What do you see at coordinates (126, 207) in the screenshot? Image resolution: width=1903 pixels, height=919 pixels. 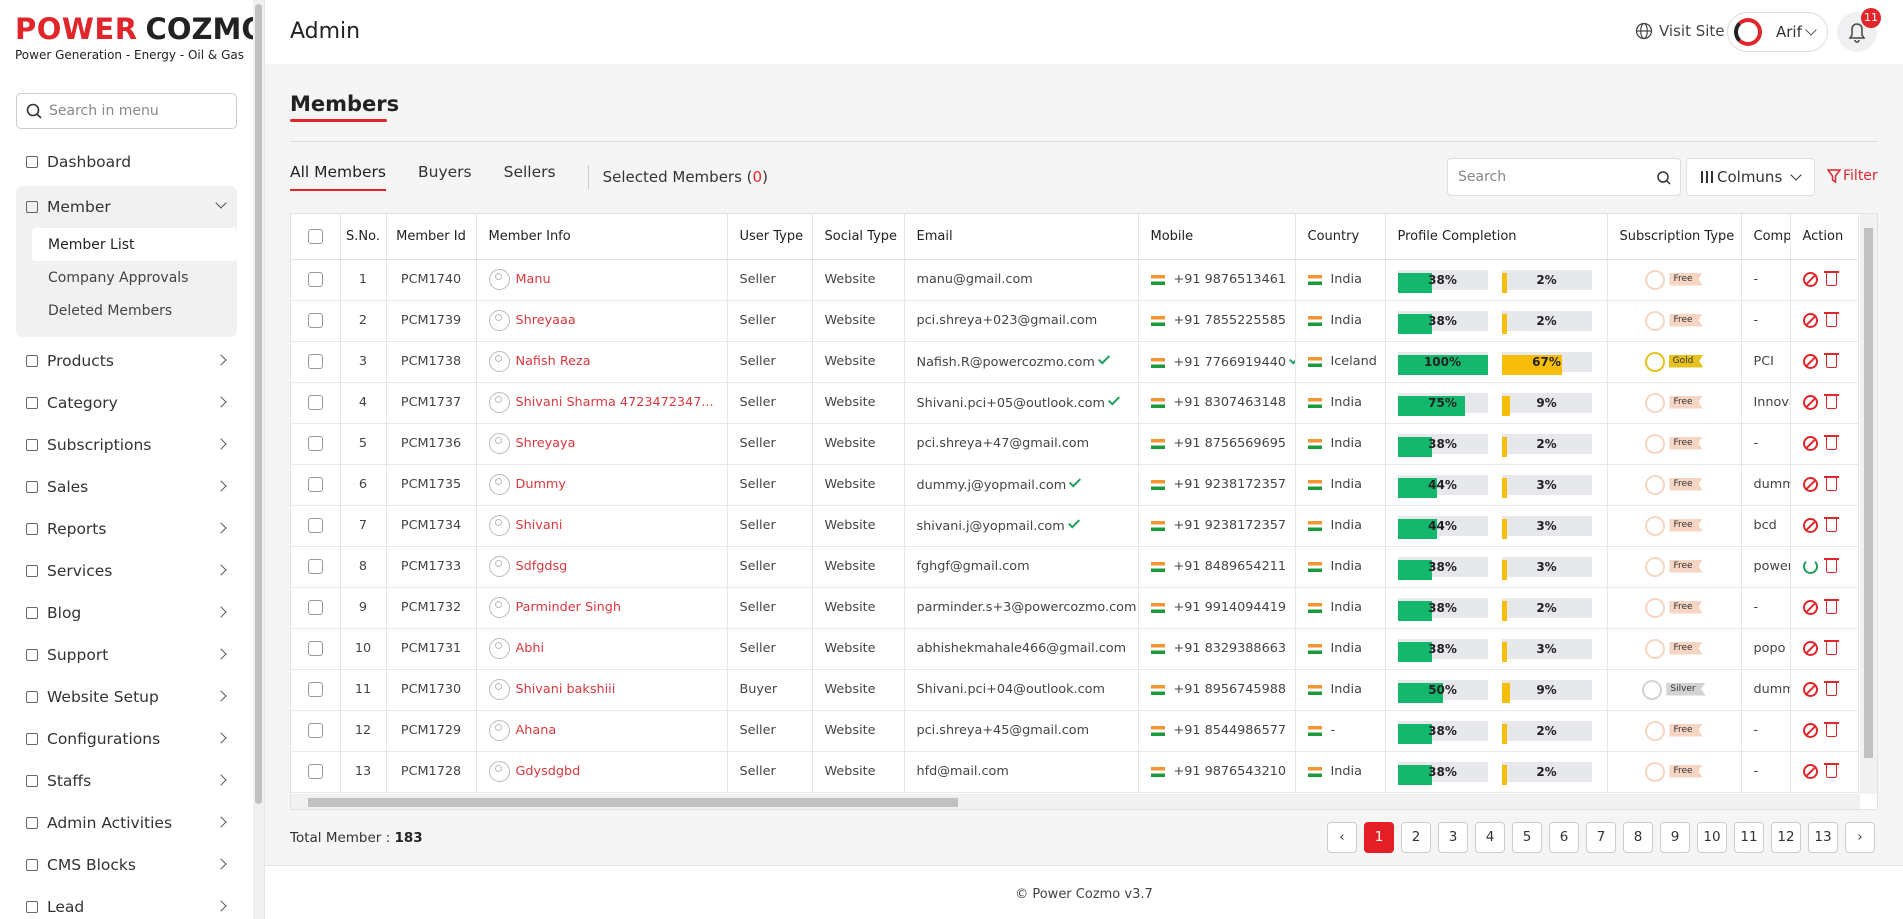 I see `menu-item: Member` at bounding box center [126, 207].